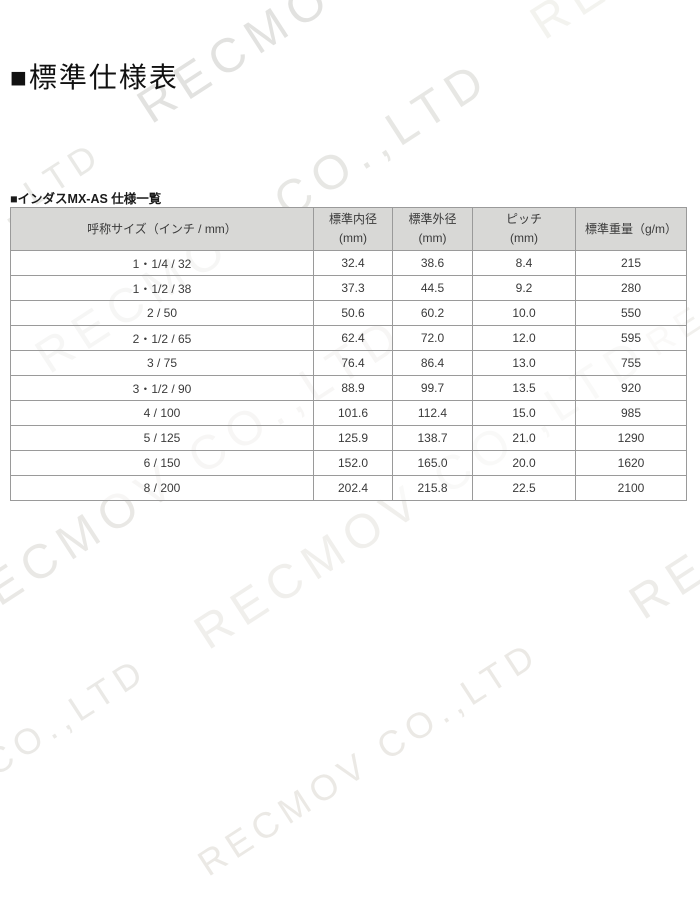  I want to click on table-row: 3・1/2 / 90 88.9 99.7 13.5 920, so click(348, 388).